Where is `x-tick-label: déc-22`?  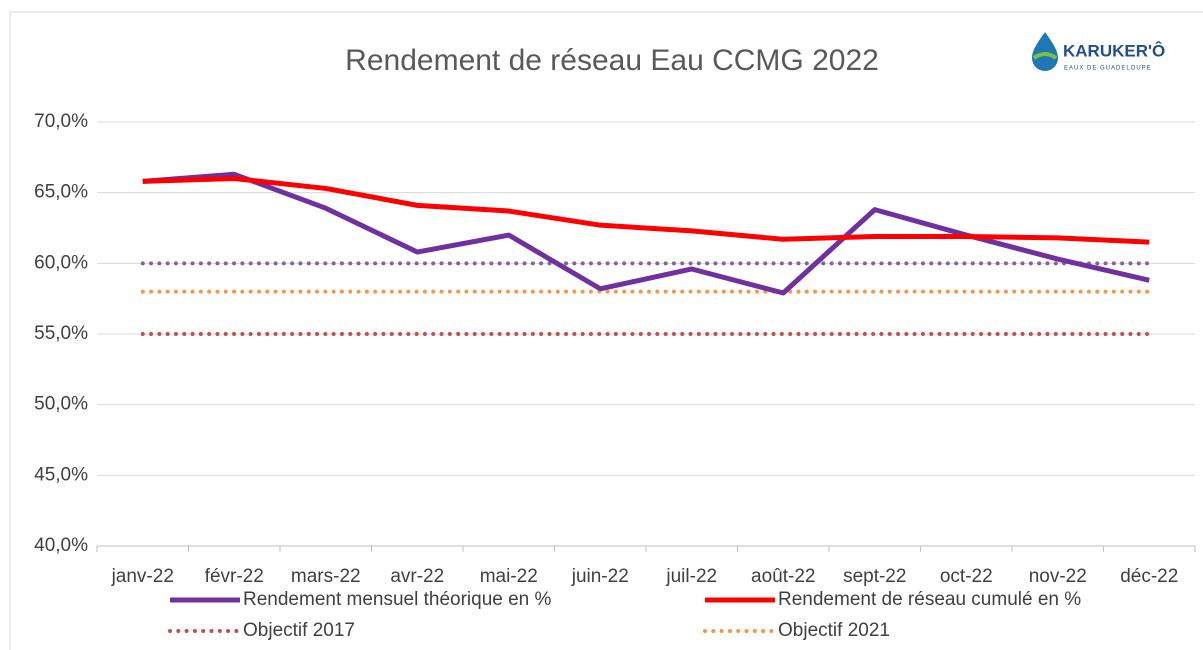
x-tick-label: déc-22 is located at coordinates (1149, 576).